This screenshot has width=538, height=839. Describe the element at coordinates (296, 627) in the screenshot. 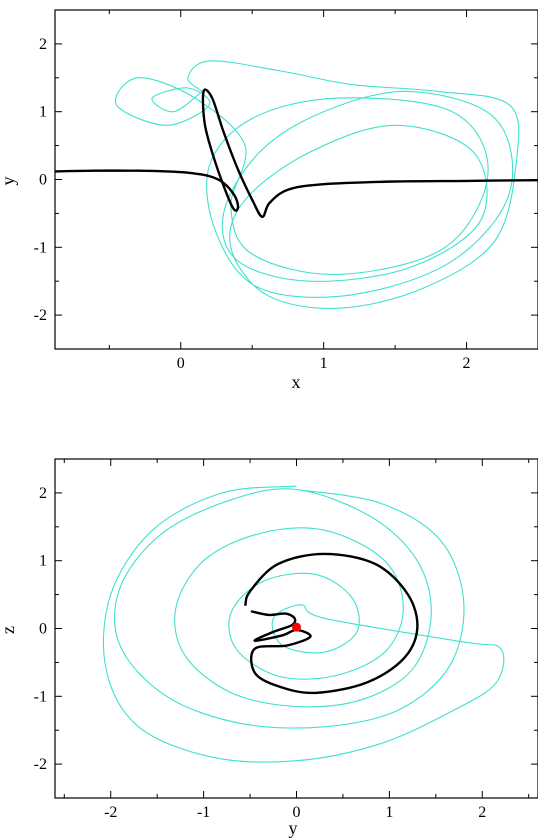

I see `fixed-point-marker-bottom` at that location.